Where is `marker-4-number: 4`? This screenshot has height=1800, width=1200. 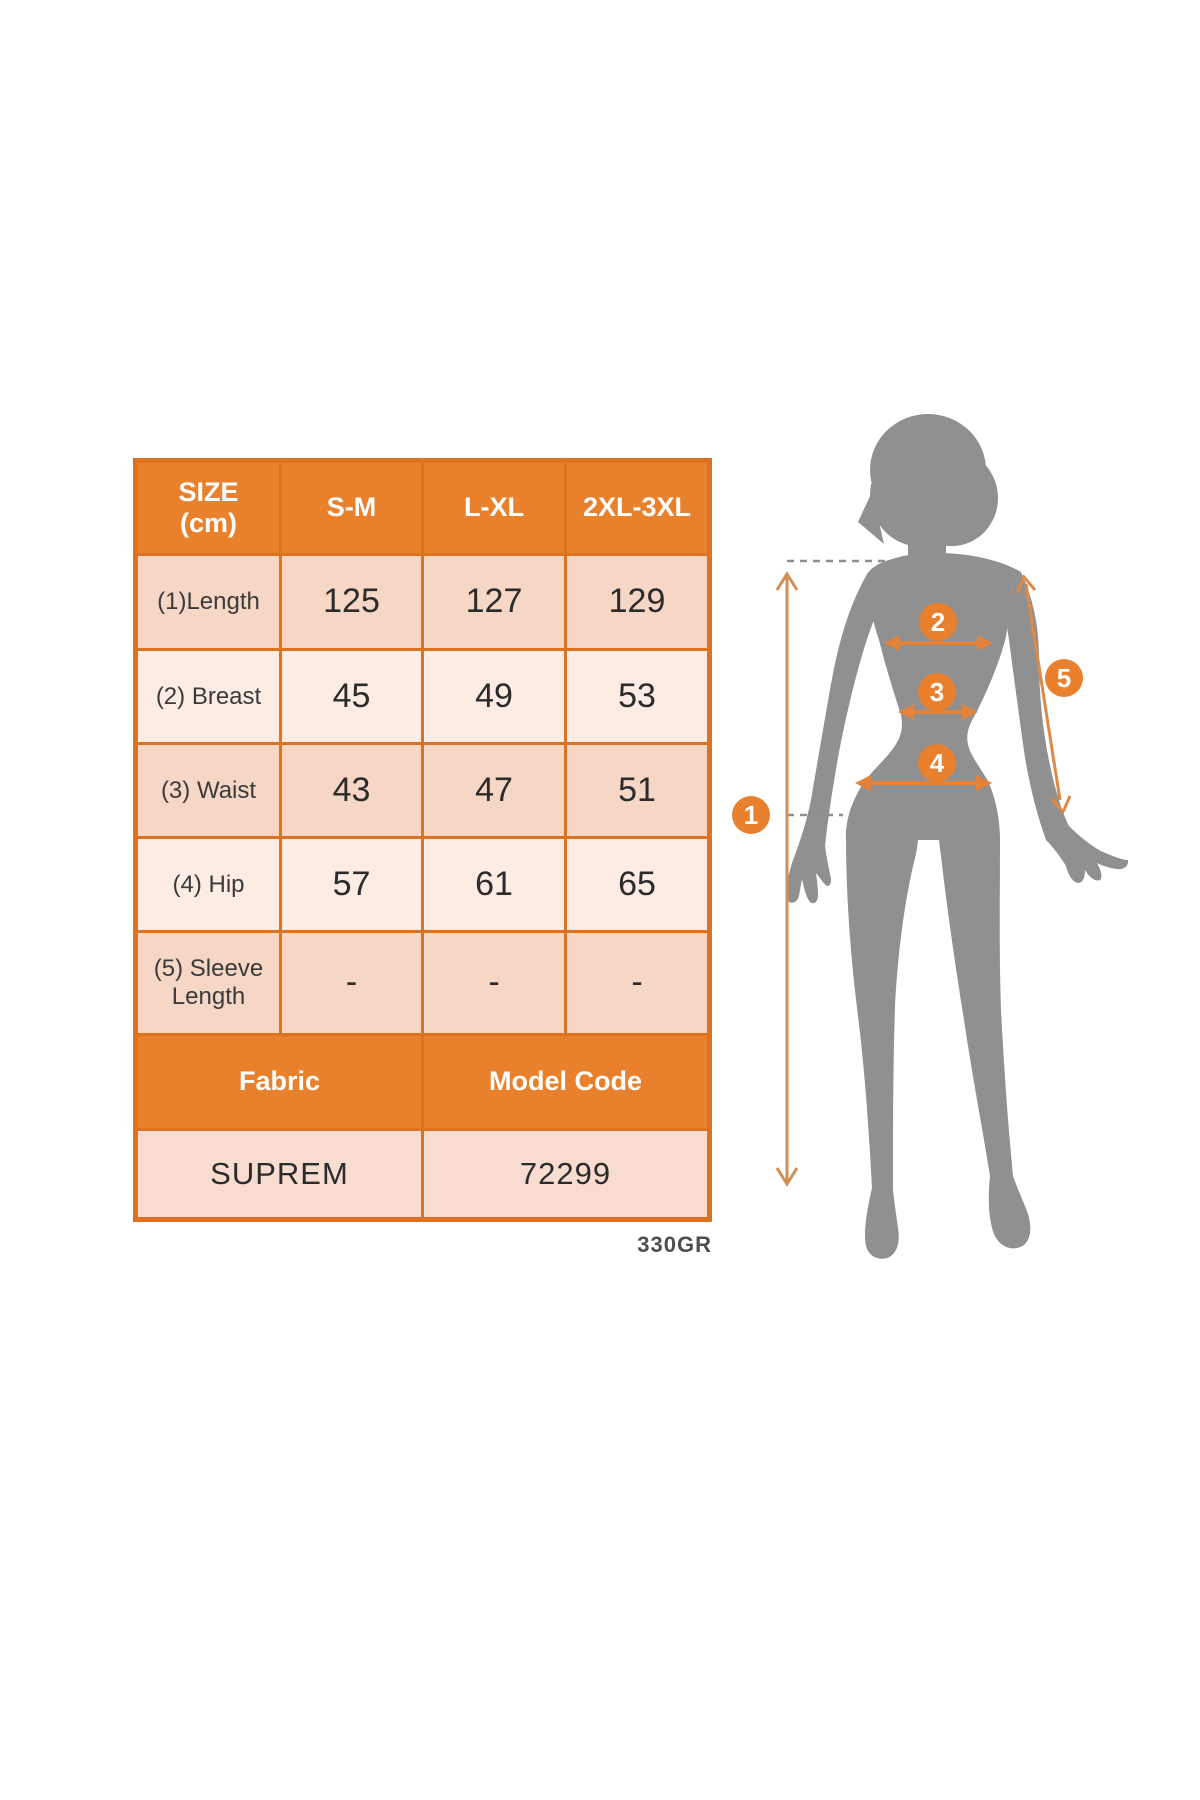 marker-4-number: 4 is located at coordinates (937, 762).